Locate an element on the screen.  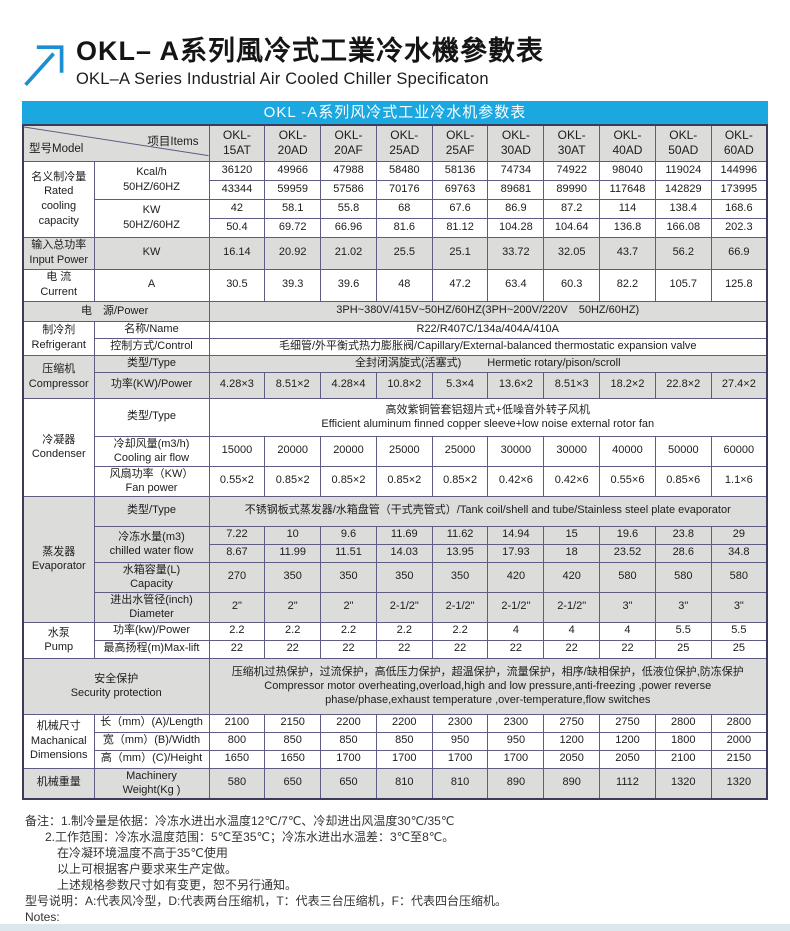
value-cell: 68 is located at coordinates (404, 208).